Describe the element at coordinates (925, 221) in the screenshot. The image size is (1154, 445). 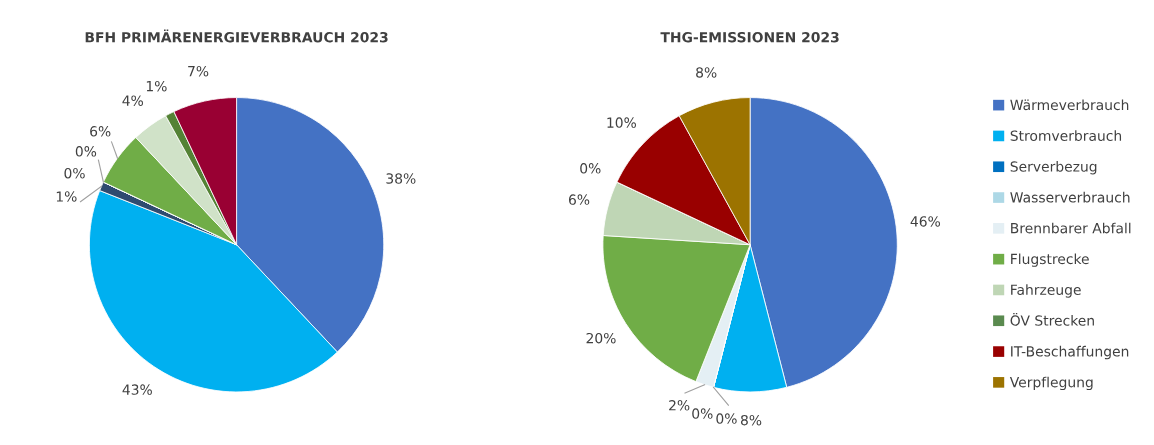
I see `data-label: 46%` at that location.